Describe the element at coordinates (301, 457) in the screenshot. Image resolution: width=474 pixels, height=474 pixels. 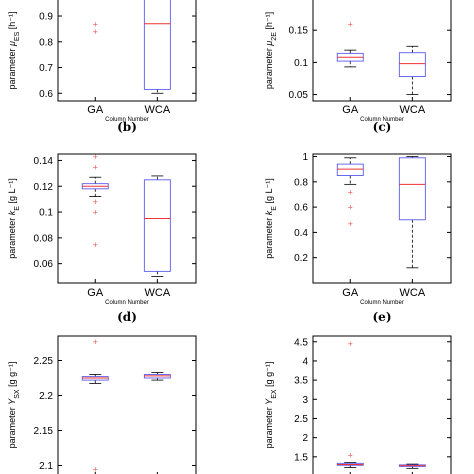
I see `y-tick-label: 1.5` at that location.